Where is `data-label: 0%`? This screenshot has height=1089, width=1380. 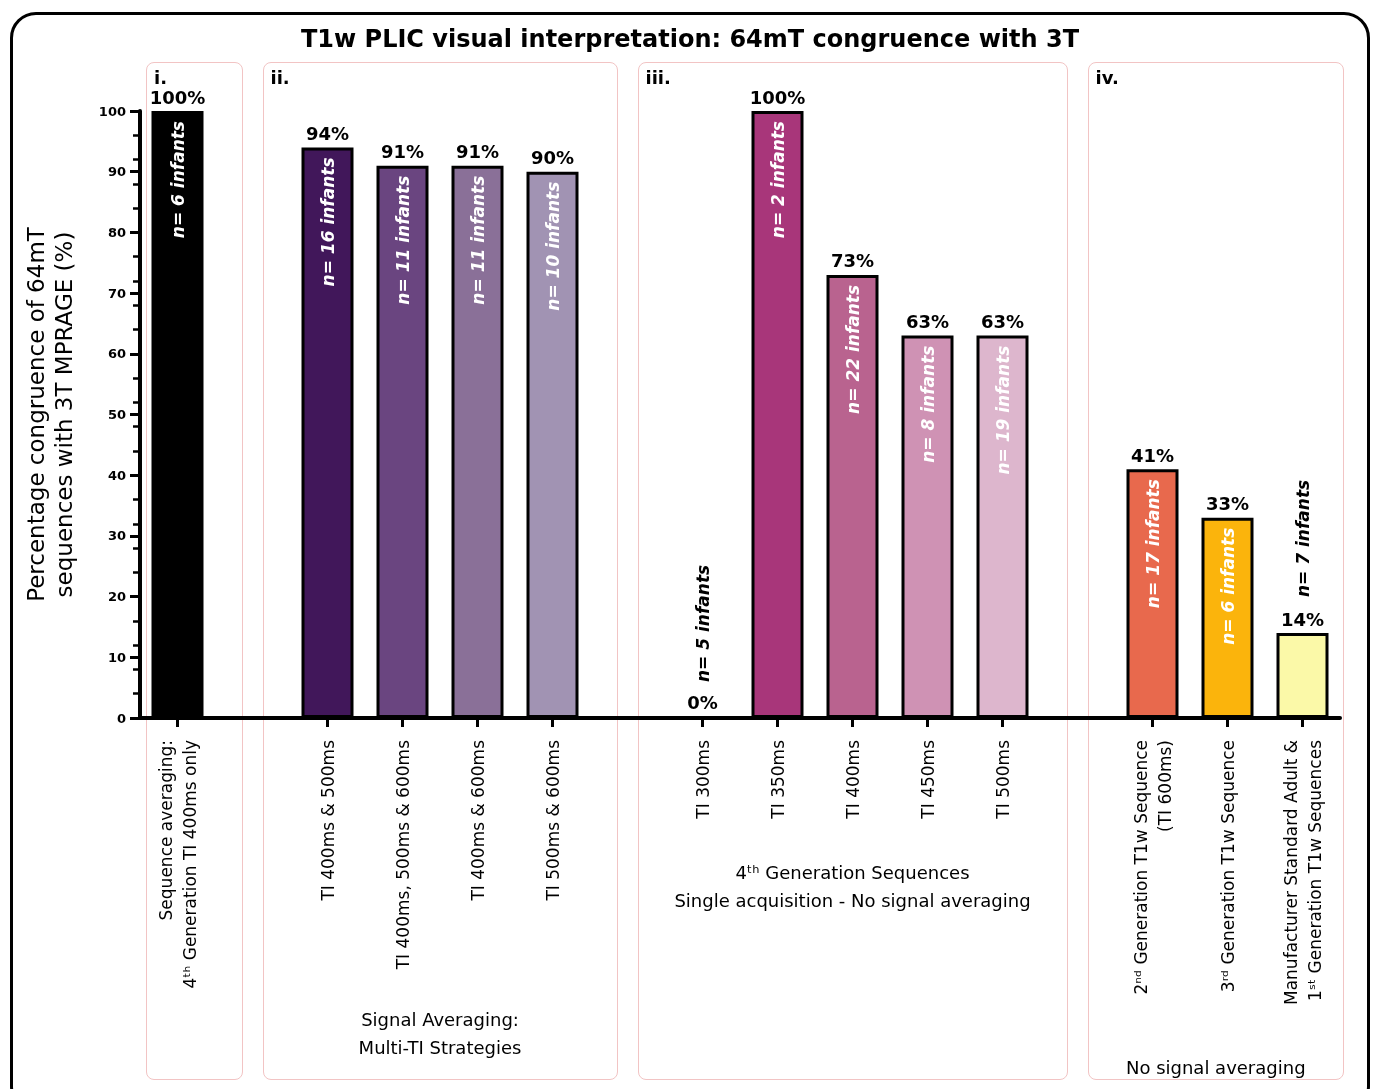 data-label: 0% is located at coordinates (702, 702).